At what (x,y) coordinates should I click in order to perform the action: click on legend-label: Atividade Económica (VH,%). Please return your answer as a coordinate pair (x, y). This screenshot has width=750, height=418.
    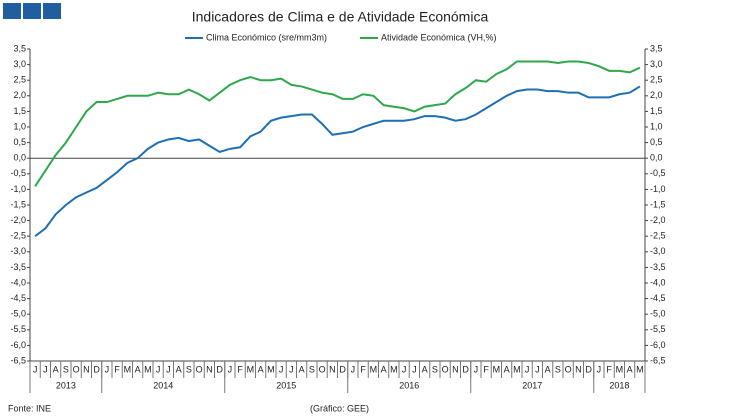
    Looking at the image, I should click on (439, 37).